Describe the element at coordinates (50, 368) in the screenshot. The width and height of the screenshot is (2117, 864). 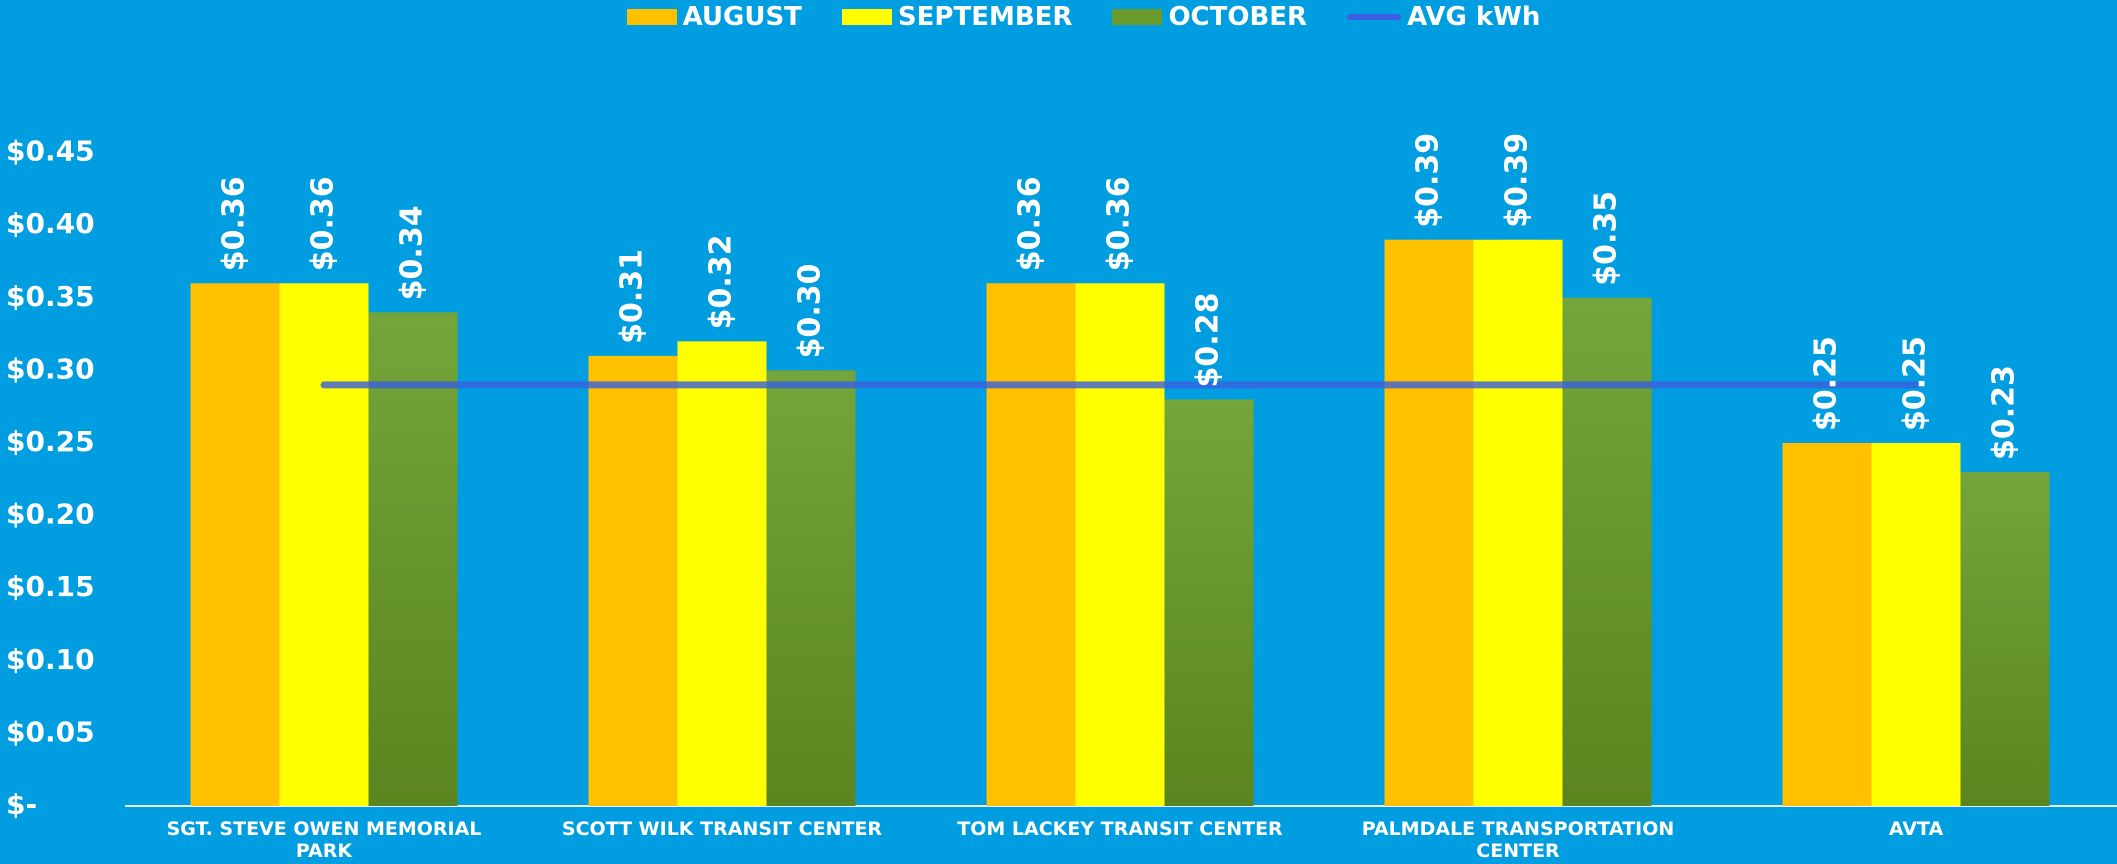
I see `y-tick-label: $0.30` at that location.